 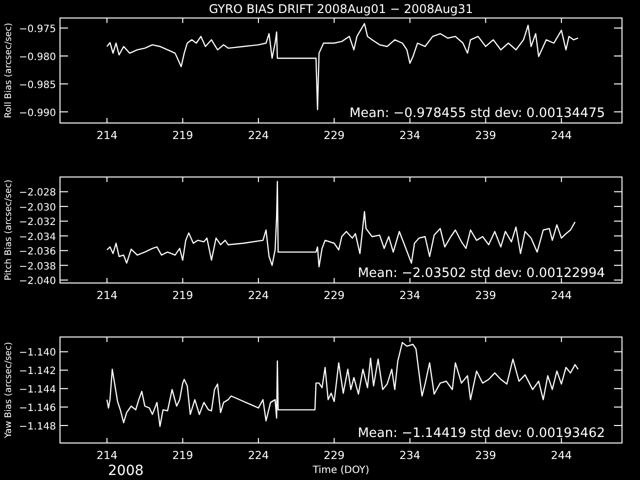 I want to click on y-axis-title: Yaw Bias (arcsec/sec), so click(x=9, y=391).